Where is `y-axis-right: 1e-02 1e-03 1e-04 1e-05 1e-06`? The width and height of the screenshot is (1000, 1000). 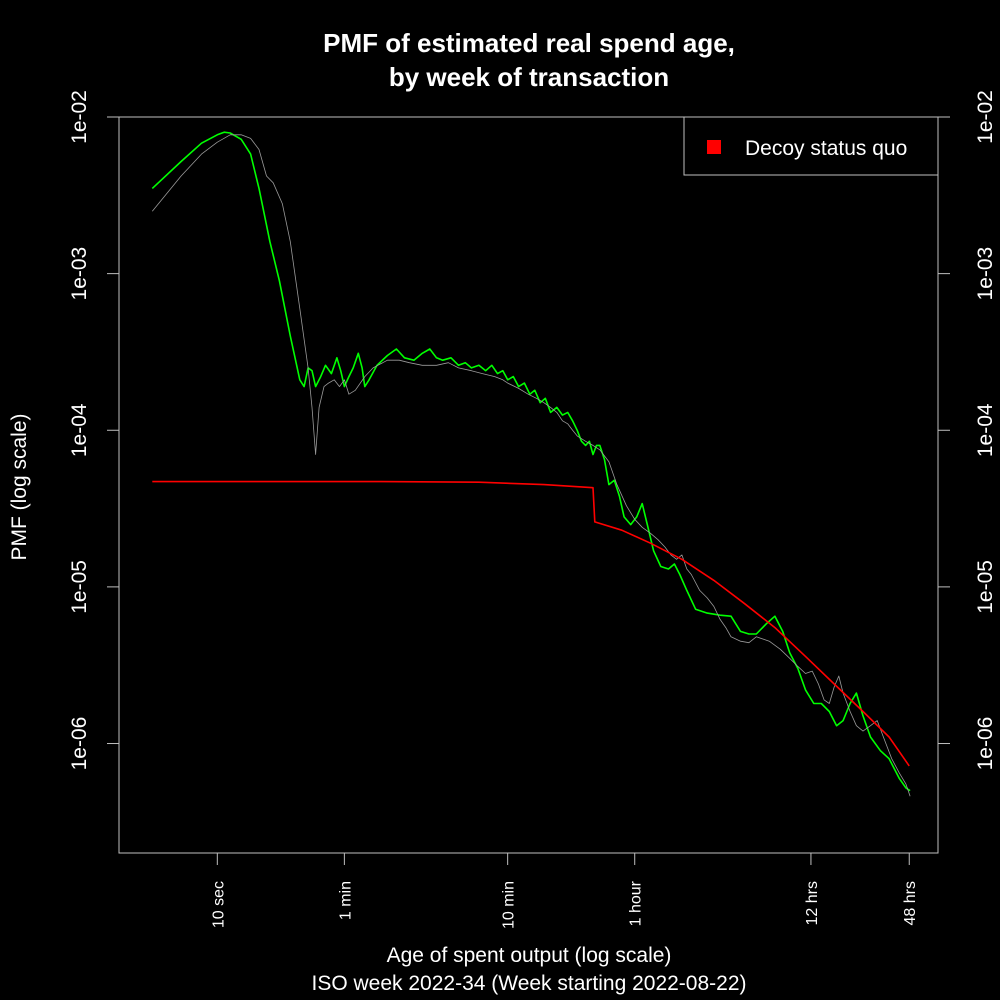
y-axis-right: 1e-02 1e-03 1e-04 1e-05 1e-06 is located at coordinates (967, 430).